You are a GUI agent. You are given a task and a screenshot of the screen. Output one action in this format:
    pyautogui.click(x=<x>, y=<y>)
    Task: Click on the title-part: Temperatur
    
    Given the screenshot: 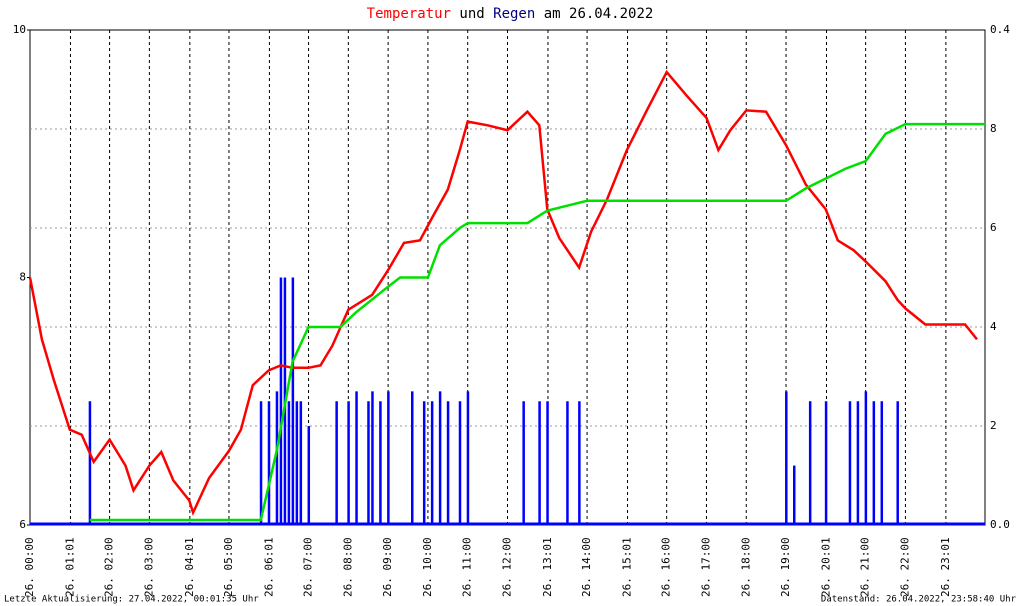 What is the action you would take?
    pyautogui.click(x=409, y=14)
    